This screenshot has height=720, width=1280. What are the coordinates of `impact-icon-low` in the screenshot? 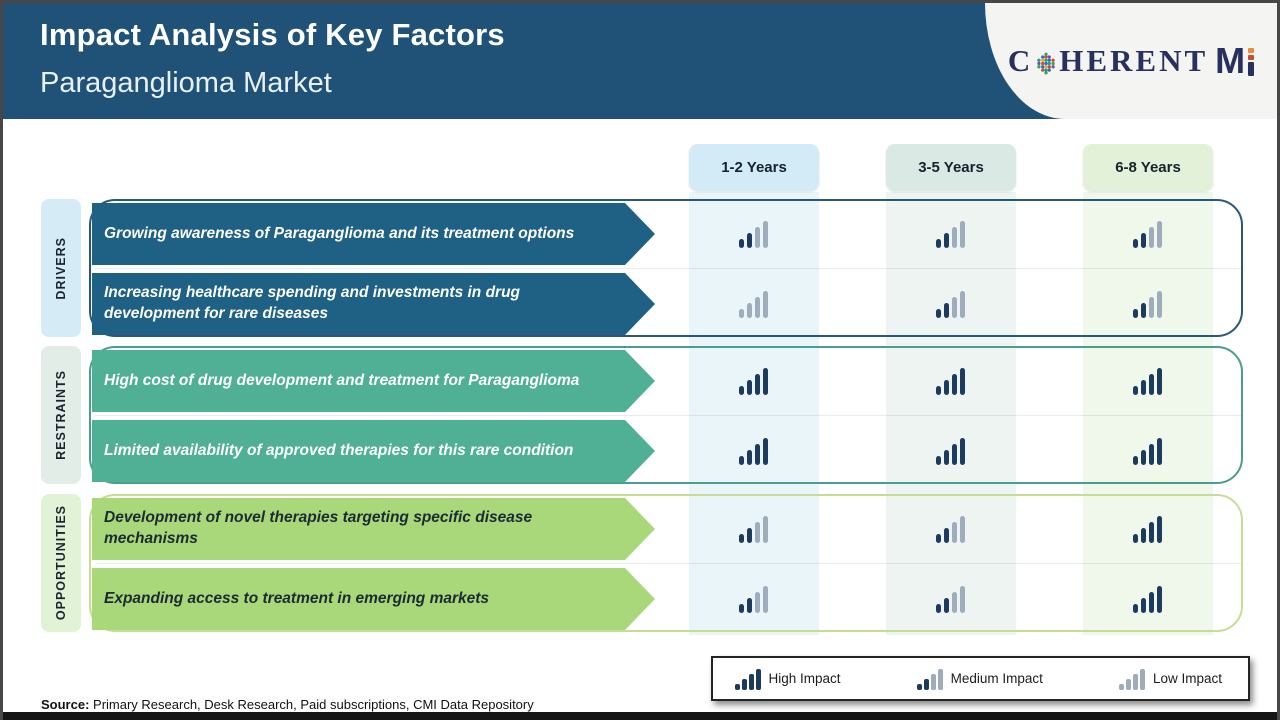 It's located at (753, 304).